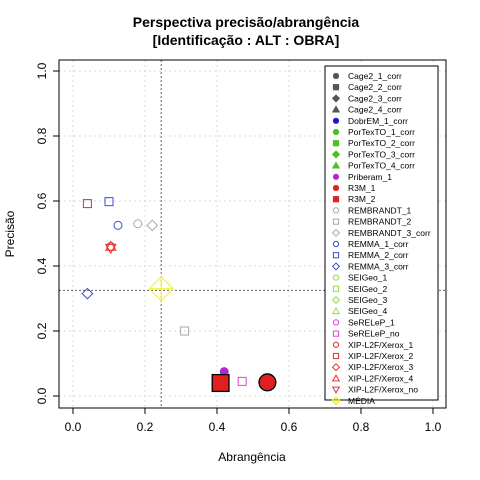 The image size is (480, 480). What do you see at coordinates (367, 278) in the screenshot?
I see `legend-label: SEIGeo_1` at bounding box center [367, 278].